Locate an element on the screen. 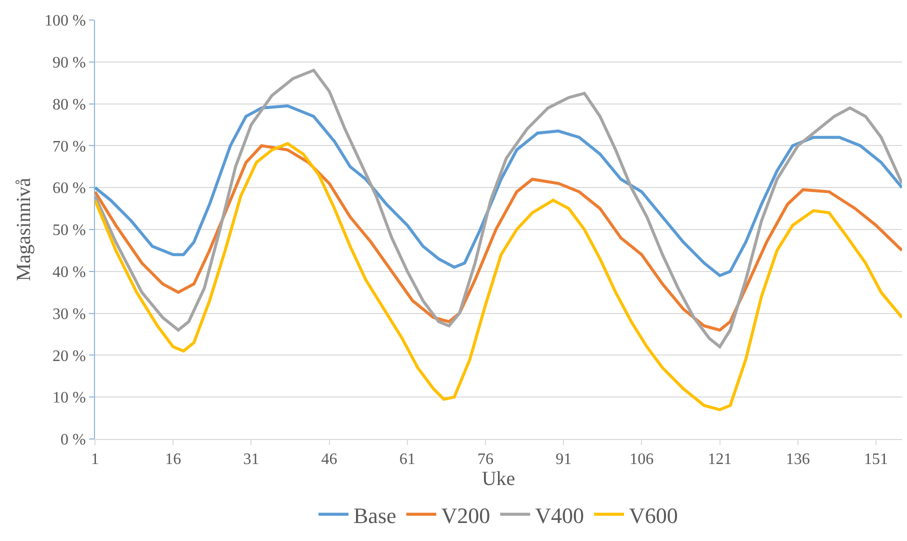  x-tick-label: 31 is located at coordinates (251, 459).